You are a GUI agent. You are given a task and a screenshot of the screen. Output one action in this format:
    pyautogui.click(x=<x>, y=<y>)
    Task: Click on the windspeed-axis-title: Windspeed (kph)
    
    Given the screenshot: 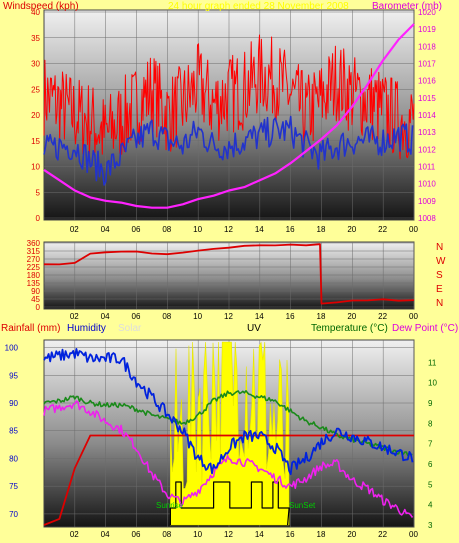 What is the action you would take?
    pyautogui.click(x=41, y=6)
    